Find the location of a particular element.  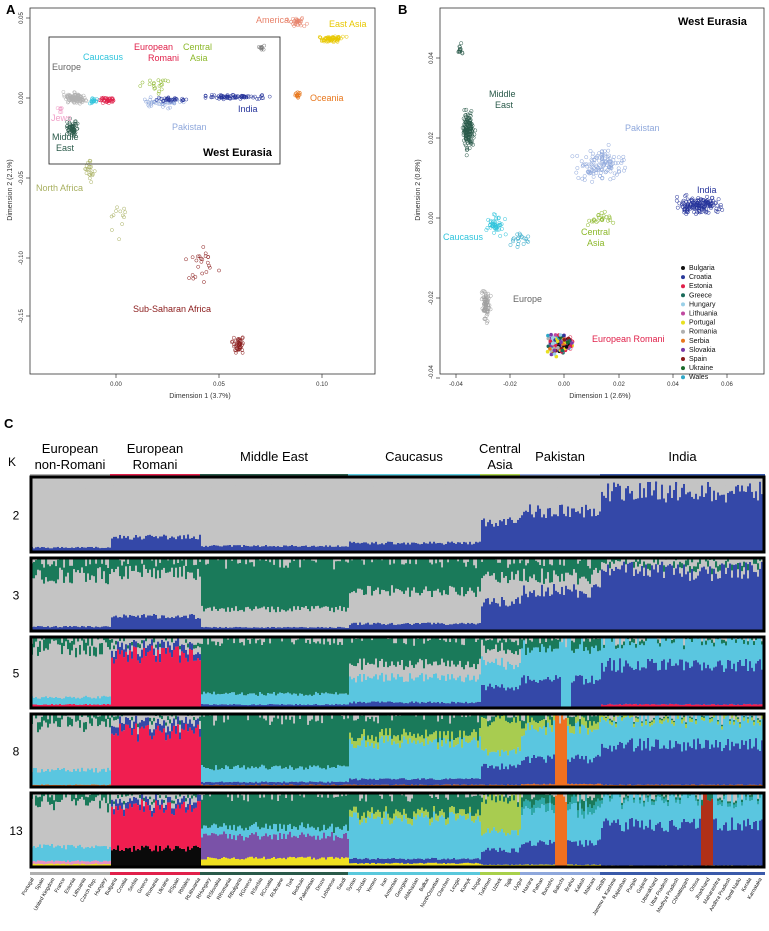

group-header: European is located at coordinates (155, 448).